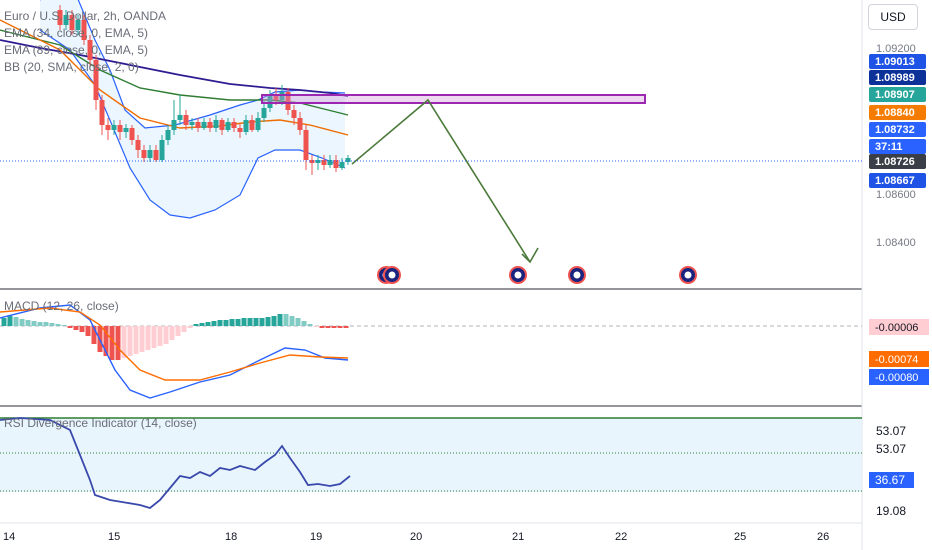 Image resolution: width=932 pixels, height=550 pixels. Describe the element at coordinates (896, 195) in the screenshot. I see `price-tick: 1.08600` at that location.